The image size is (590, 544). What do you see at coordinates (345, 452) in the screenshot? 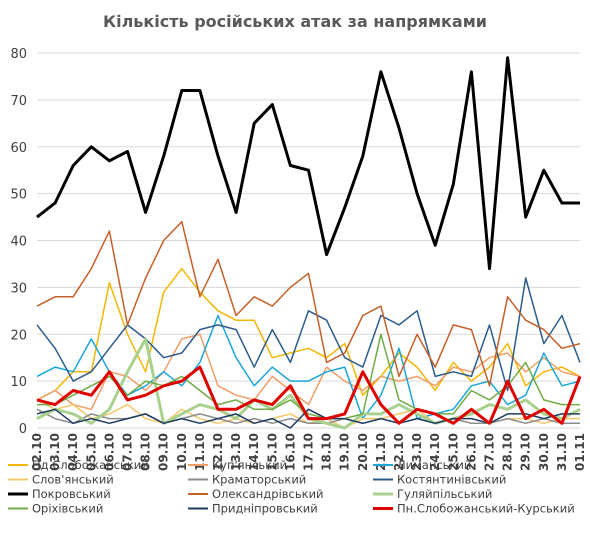
I see `x-tick-label: 19.10` at bounding box center [345, 452].